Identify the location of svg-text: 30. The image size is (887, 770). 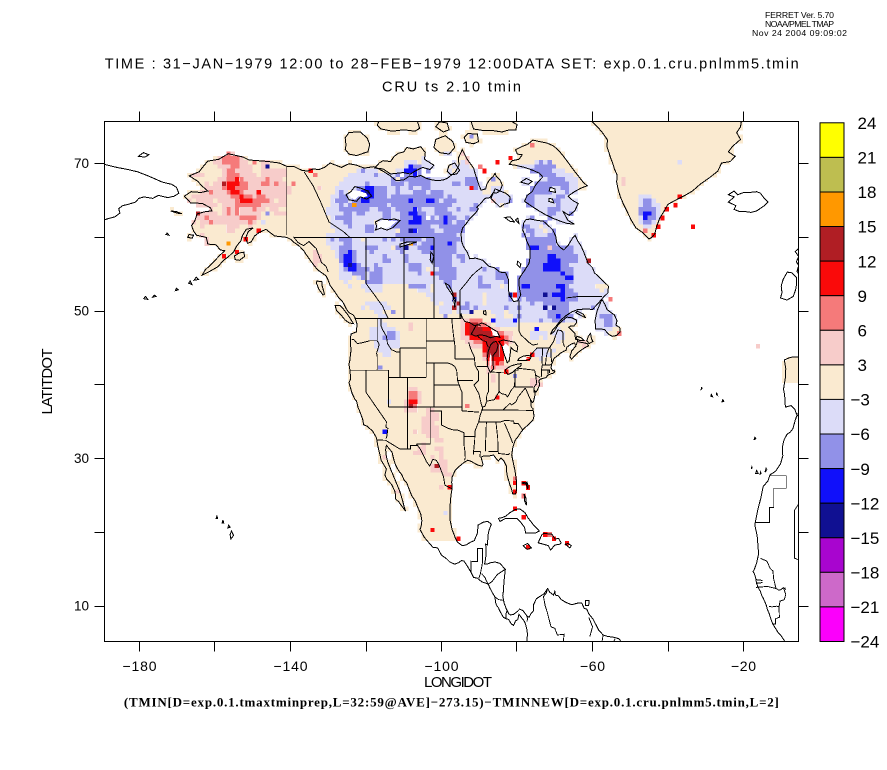
(81, 458).